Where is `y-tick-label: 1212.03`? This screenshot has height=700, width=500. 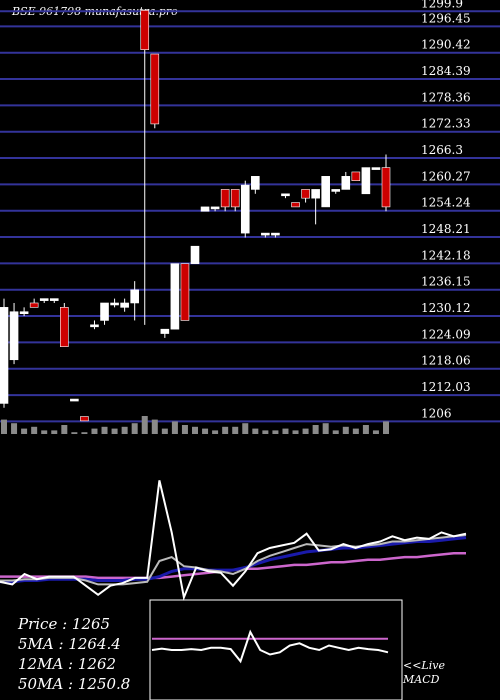
y-tick-label: 1212.03 is located at coordinates (446, 387).